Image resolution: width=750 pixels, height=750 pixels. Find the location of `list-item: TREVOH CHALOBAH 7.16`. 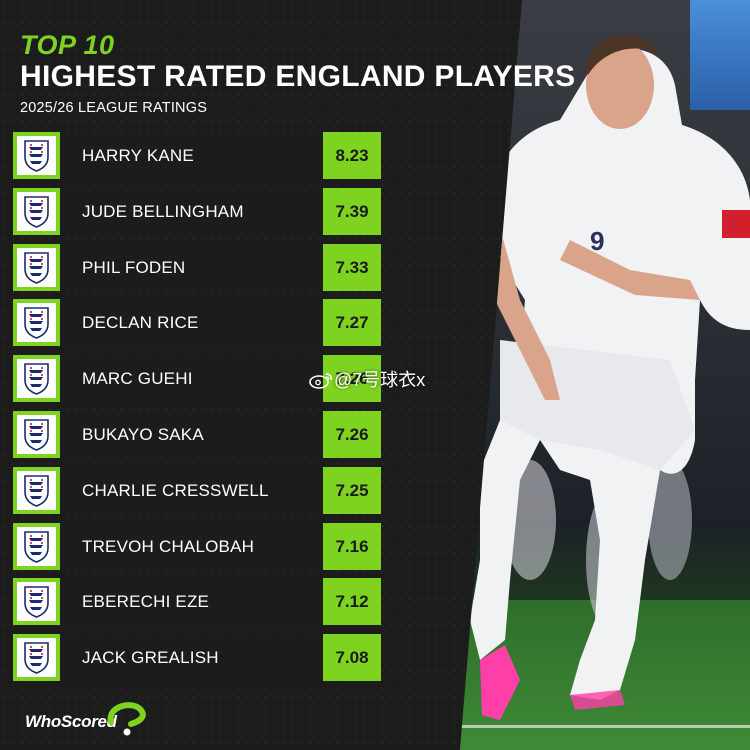

list-item: TREVOH CHALOBAH 7.16 is located at coordinates (197, 546).